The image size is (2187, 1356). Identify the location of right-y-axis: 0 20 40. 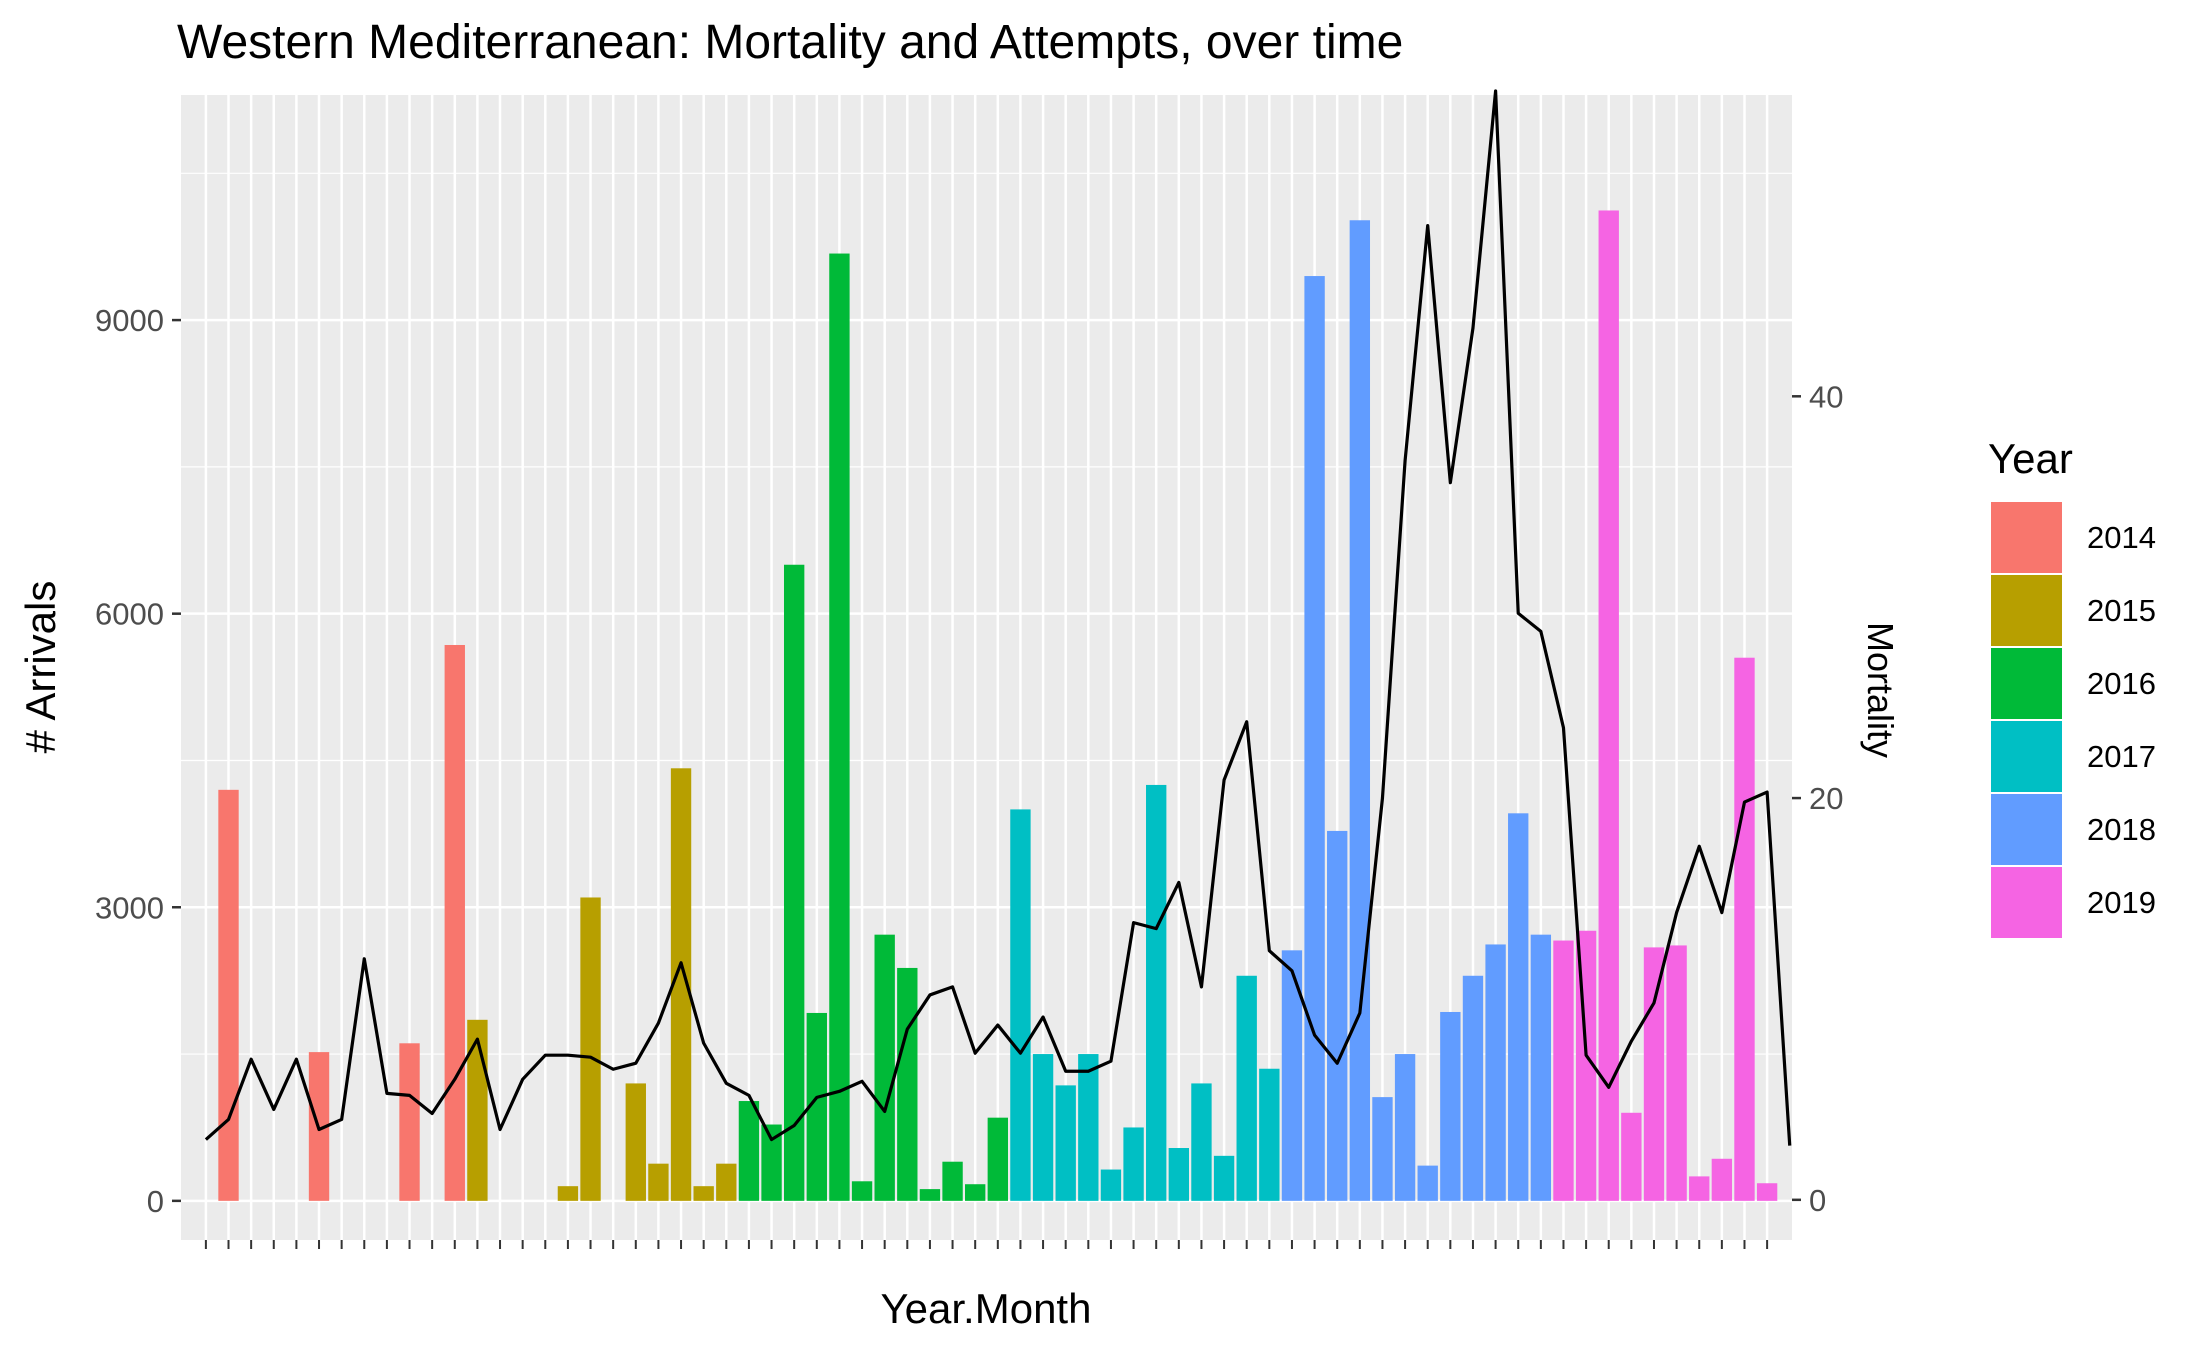
(1817, 798).